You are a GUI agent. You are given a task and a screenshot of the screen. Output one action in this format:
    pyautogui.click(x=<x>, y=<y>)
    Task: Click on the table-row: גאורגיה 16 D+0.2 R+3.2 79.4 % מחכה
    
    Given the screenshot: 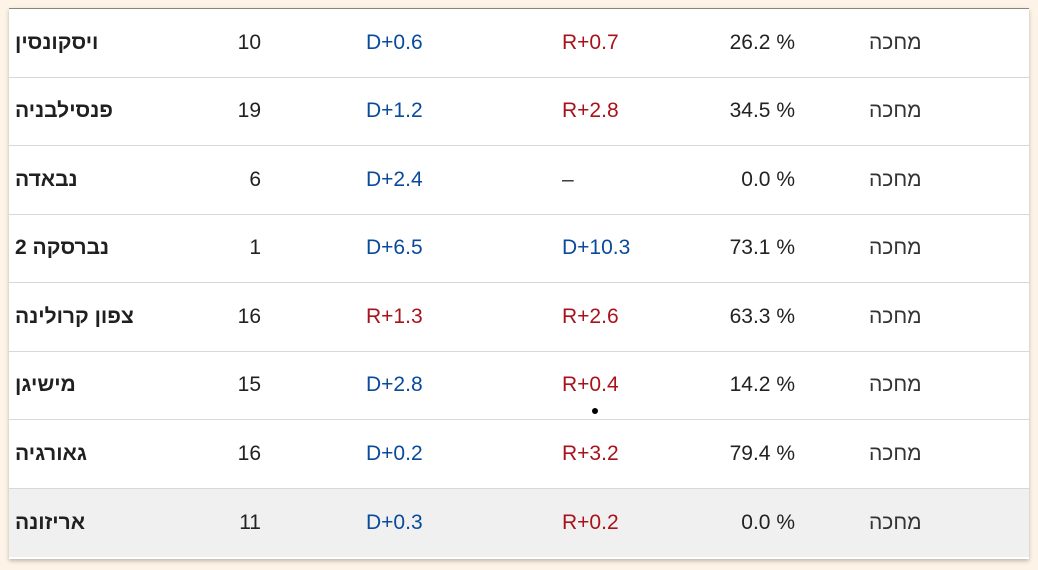 What is the action you would take?
    pyautogui.click(x=519, y=454)
    